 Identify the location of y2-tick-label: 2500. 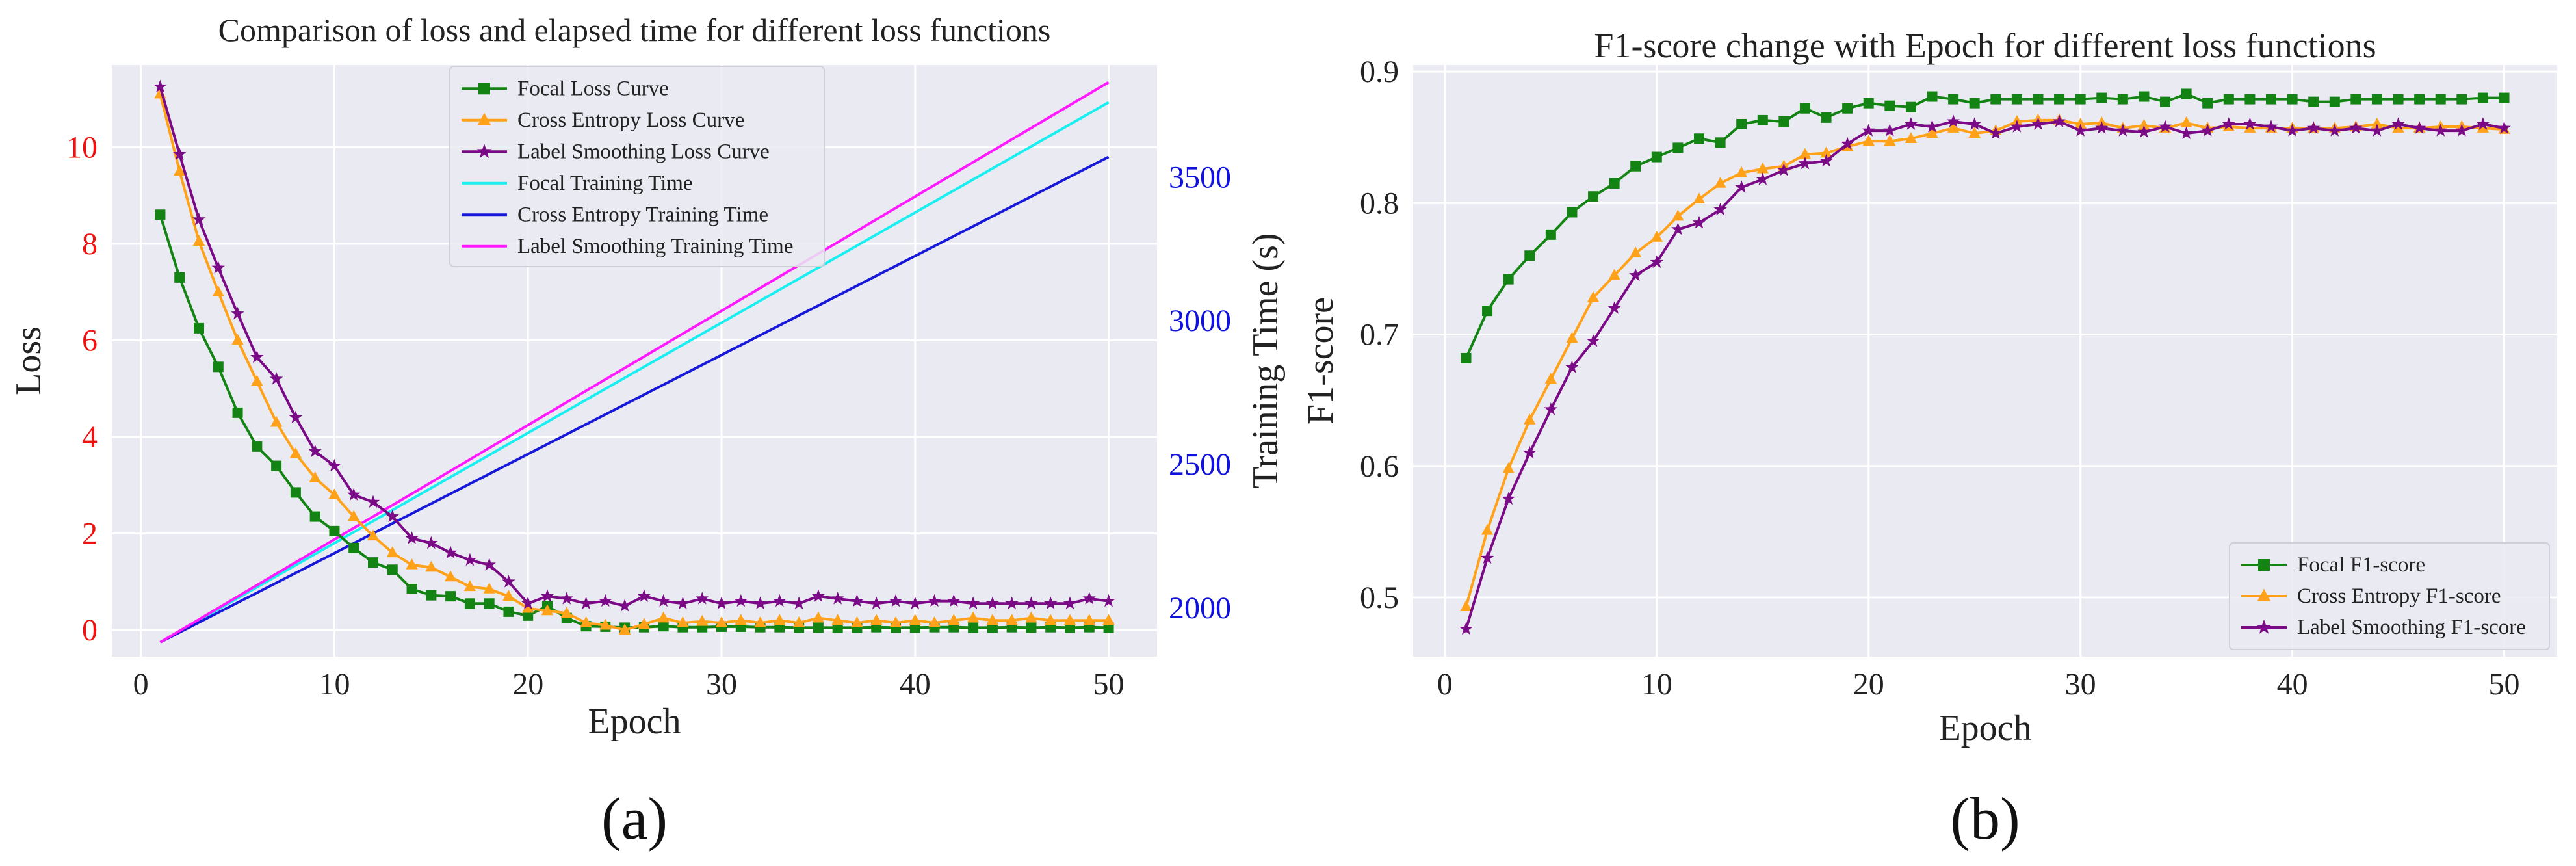
(1200, 464).